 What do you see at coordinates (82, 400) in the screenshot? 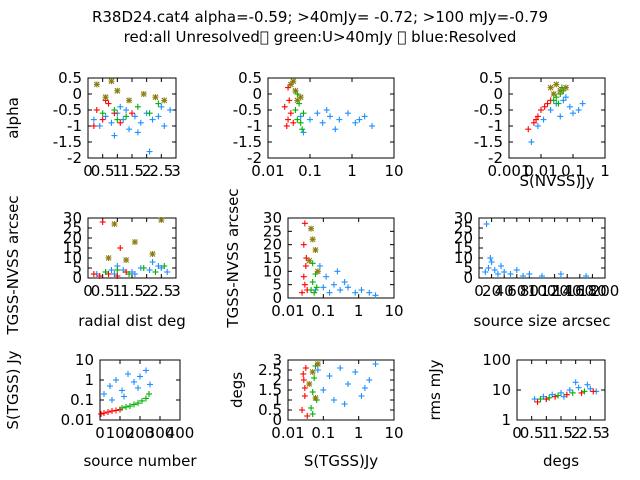
I see `y-tick-label: 0.1` at bounding box center [82, 400].